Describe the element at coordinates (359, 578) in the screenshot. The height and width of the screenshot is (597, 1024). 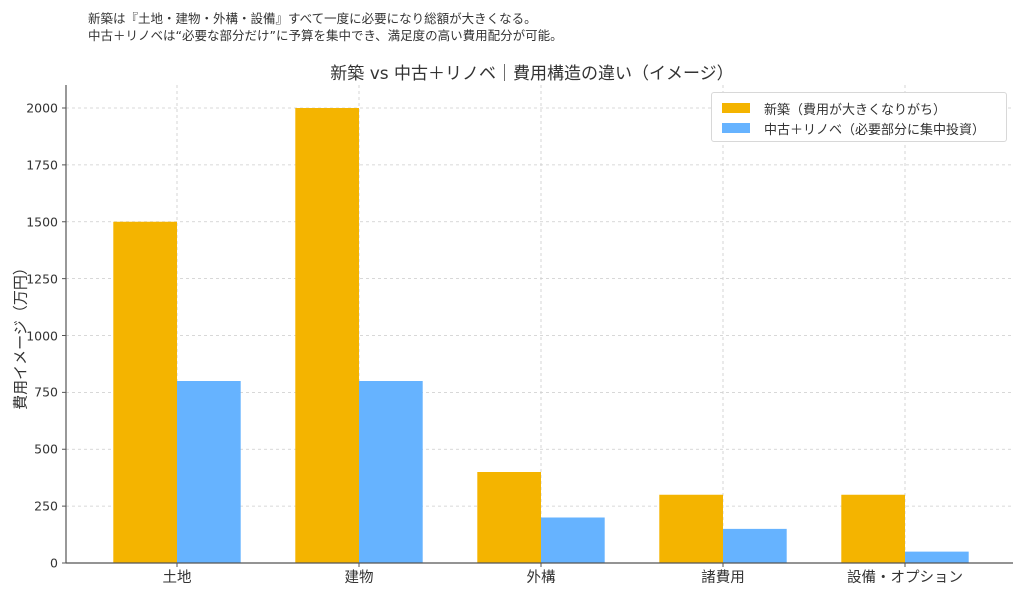
I see `x-tick-label: 建物` at that location.